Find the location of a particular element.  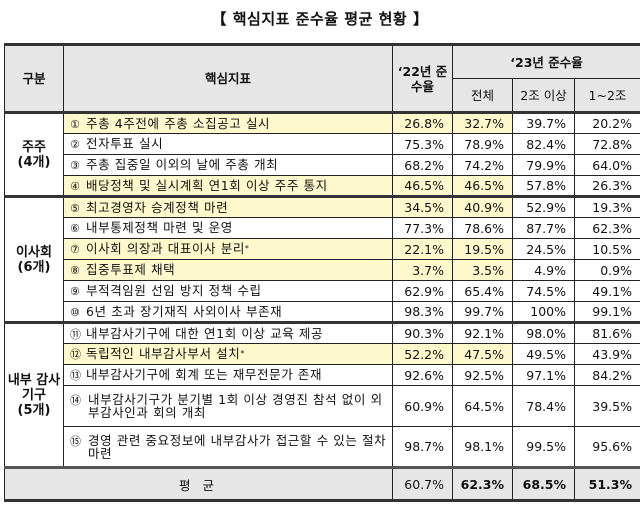

rate-2023-all: 78.9% is located at coordinates (482, 144).